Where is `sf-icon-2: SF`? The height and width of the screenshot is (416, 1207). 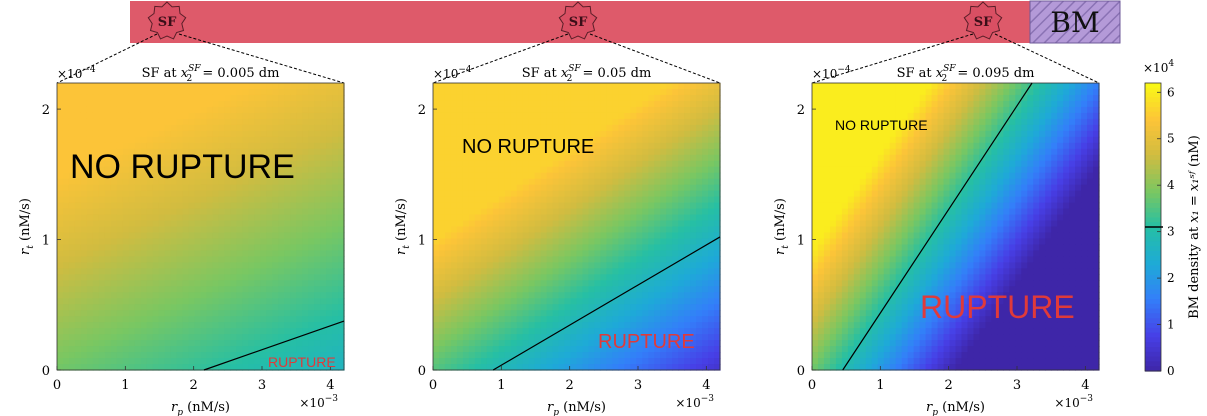
sf-icon-2: SF is located at coordinates (578, 20).